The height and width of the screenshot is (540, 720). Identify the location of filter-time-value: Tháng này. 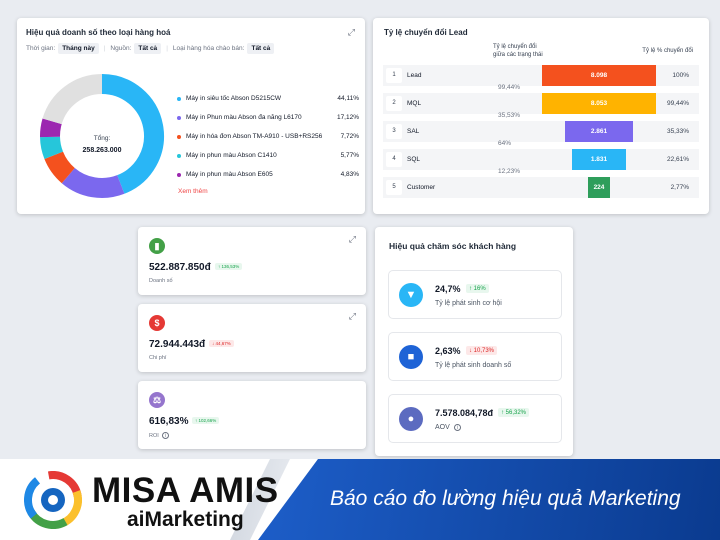
(78, 48).